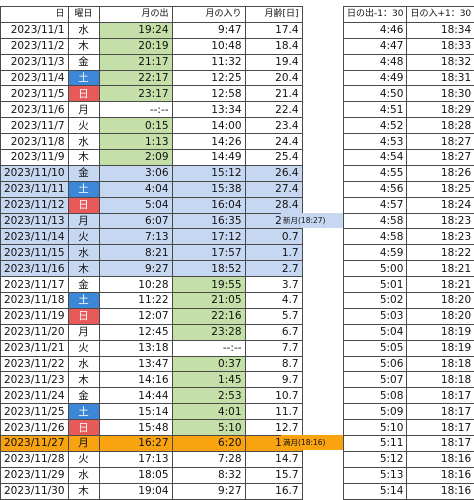  I want to click on moon-age-cell: 8.7, so click(273, 364).